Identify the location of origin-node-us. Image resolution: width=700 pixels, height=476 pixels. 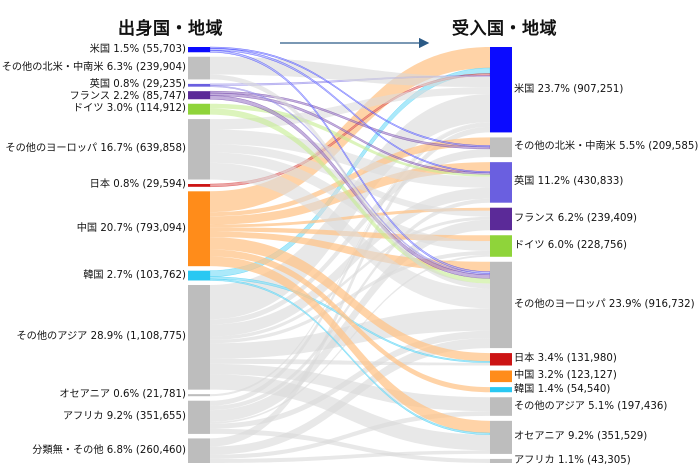
(199, 50).